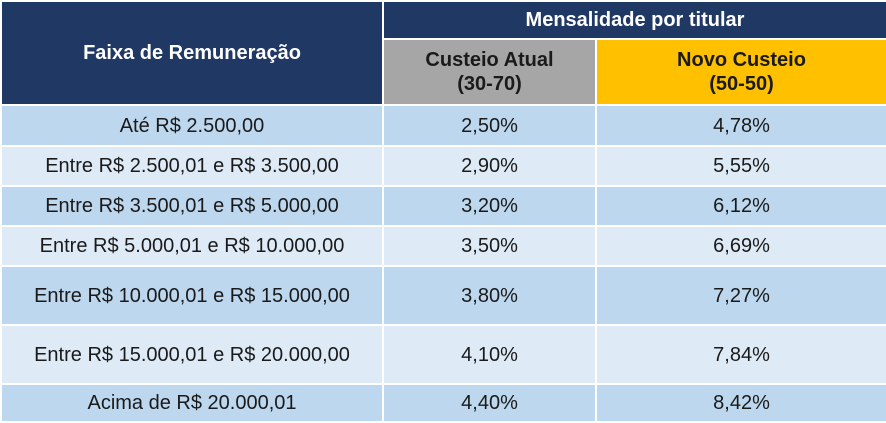  I want to click on current-rate-cell: 3,20%, so click(489, 206).